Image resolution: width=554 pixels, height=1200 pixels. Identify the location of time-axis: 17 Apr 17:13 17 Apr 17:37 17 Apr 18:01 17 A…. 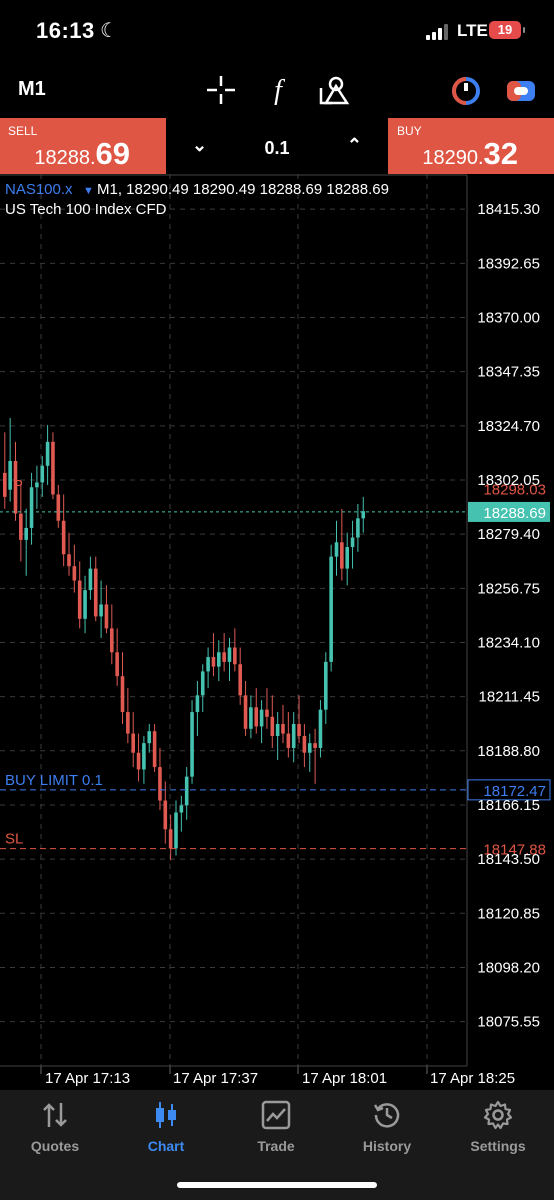
(277, 1076).